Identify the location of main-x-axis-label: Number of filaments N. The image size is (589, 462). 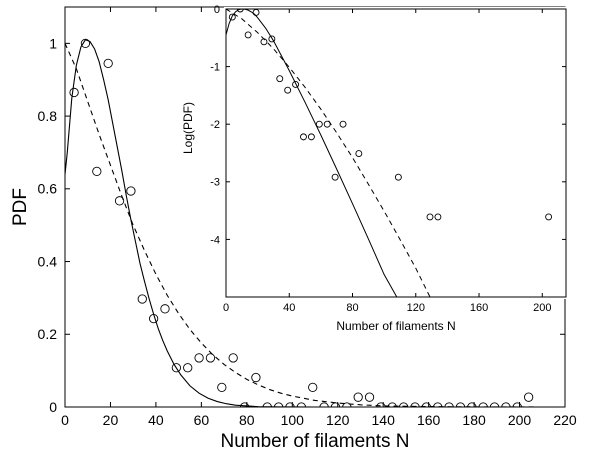
(314, 441).